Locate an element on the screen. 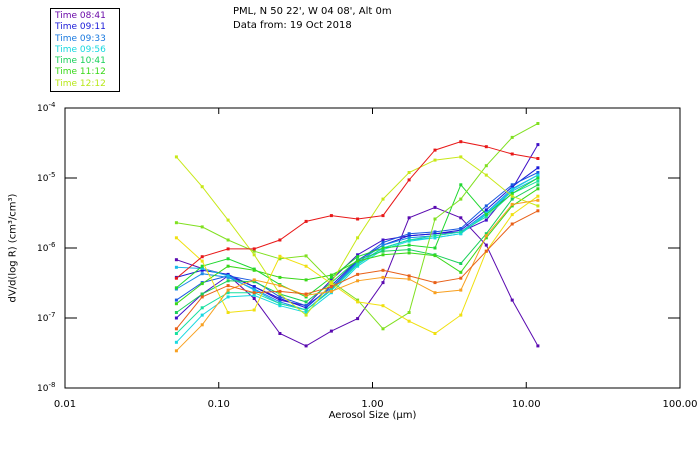 Image resolution: width=700 pixels, height=450 pixels. legend-entry: Time 09:33 is located at coordinates (80, 38).